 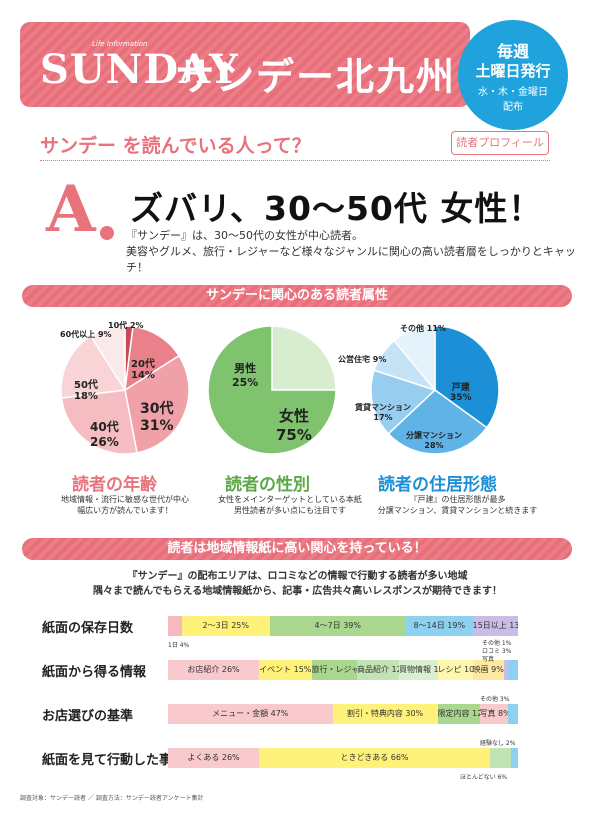 What do you see at coordinates (294, 425) in the screenshot?
I see `gender-label-female: 女性 75%` at bounding box center [294, 425].